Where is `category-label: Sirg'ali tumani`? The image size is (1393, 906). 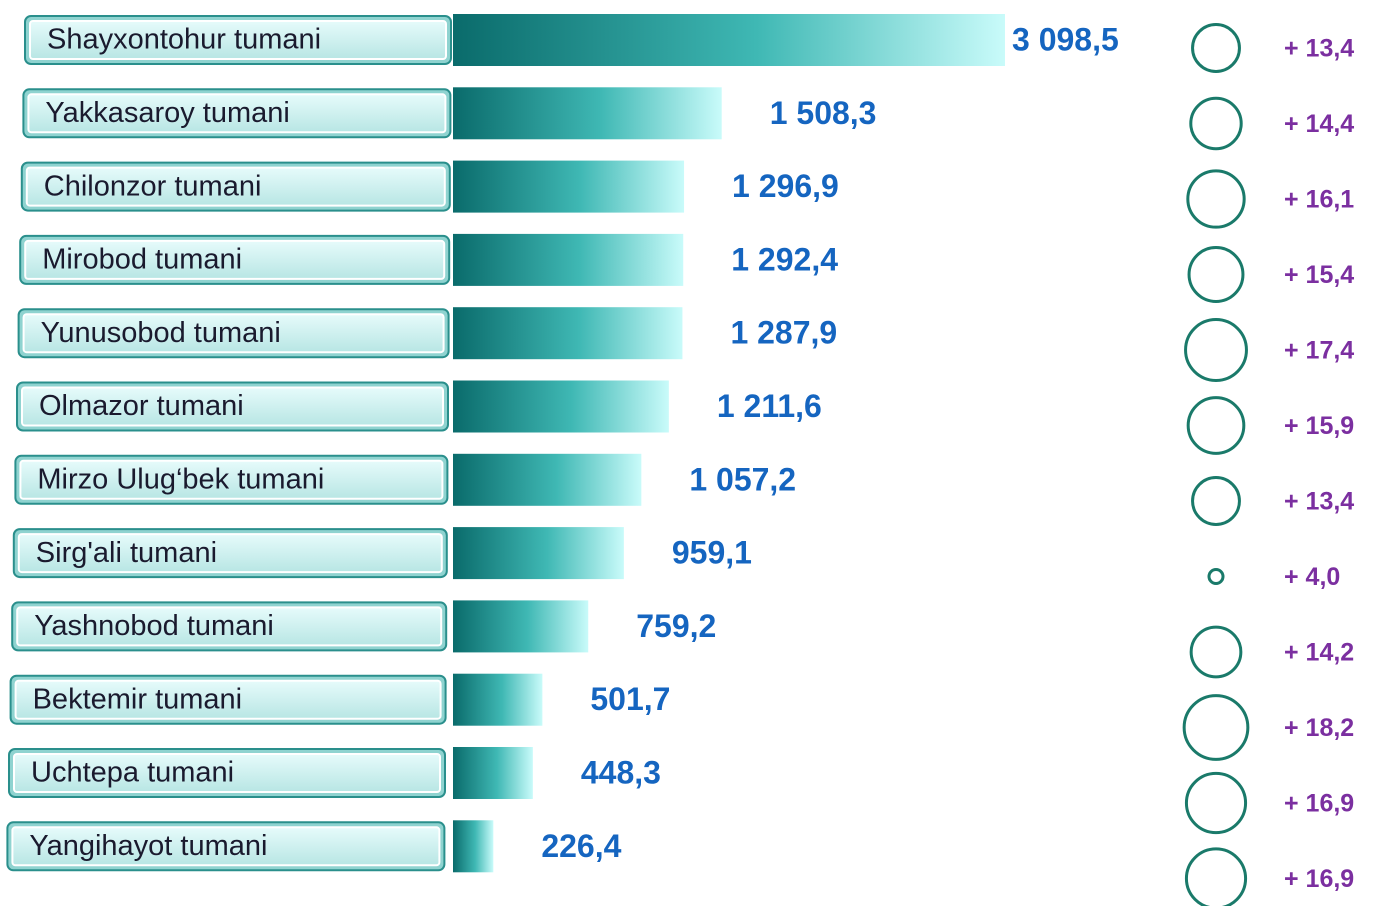
category-label: Sirg'ali tumani is located at coordinates (126, 553).